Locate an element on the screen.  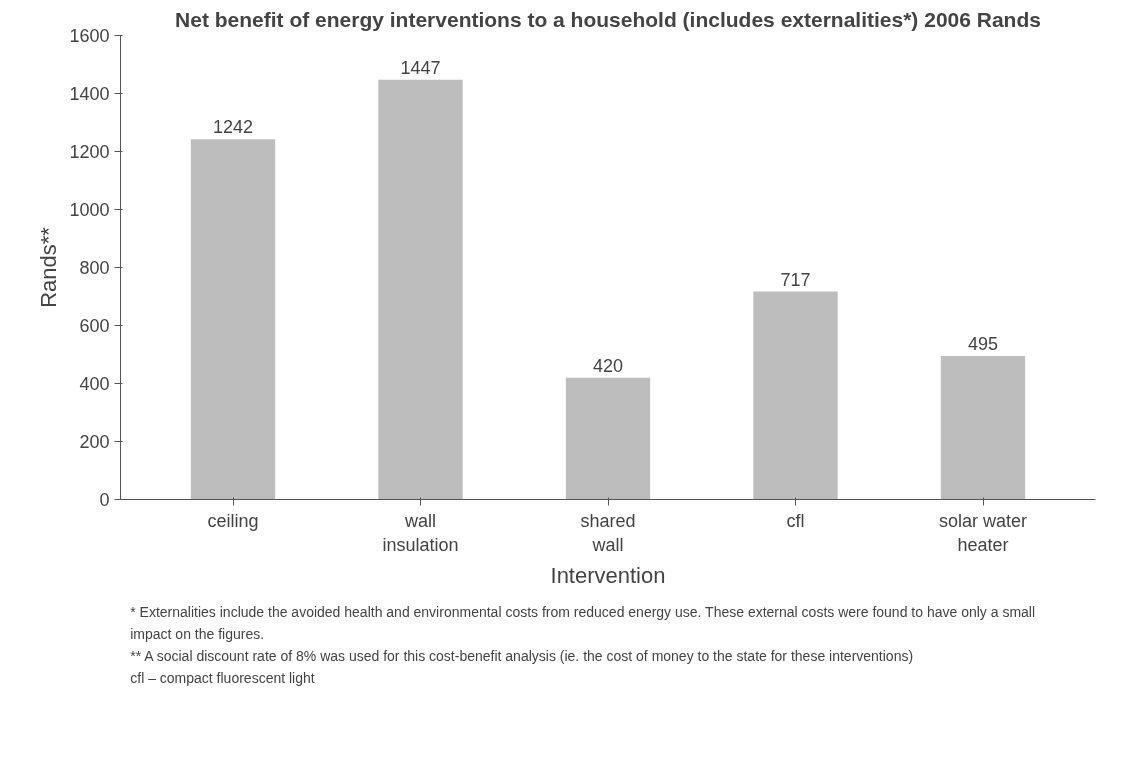
text: ** A social discount rate of 8% was used for this cost-benefit analysis (ie. the cost of money to the state for these interventions) is located at coordinates (522, 655).